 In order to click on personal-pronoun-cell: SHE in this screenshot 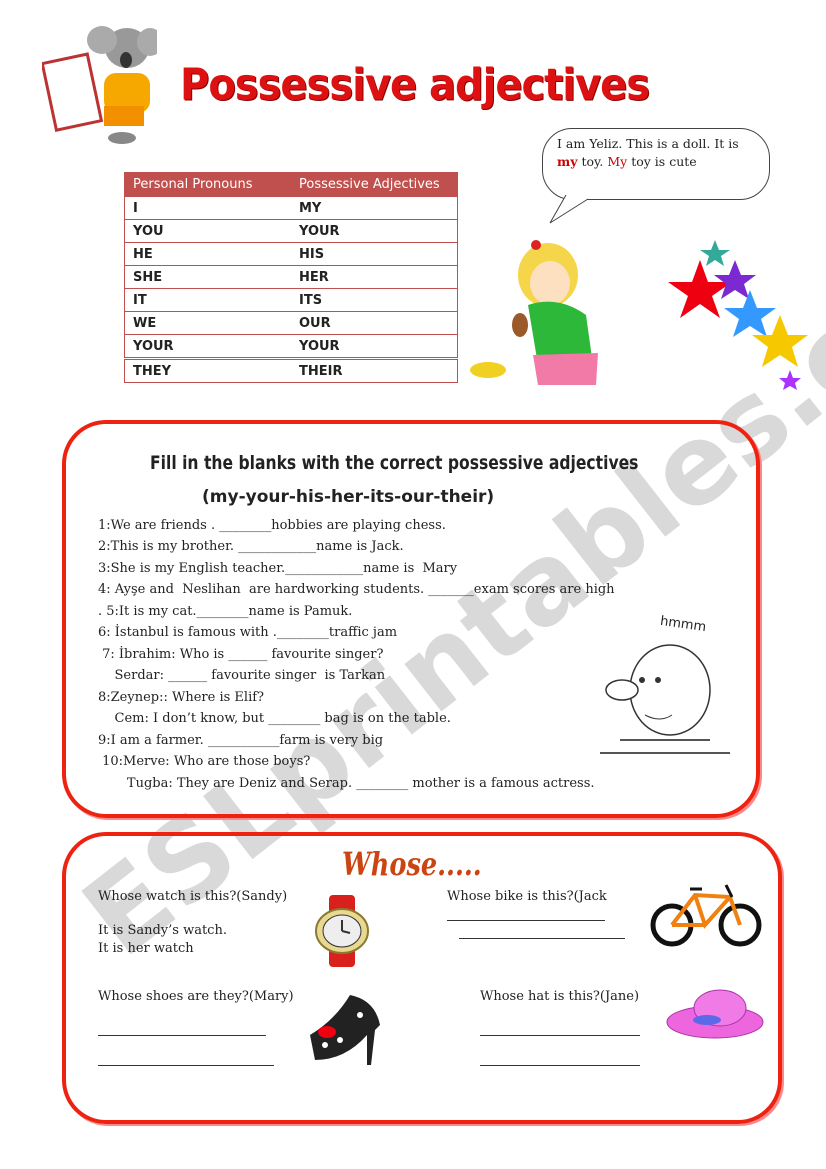, I will do `click(207, 277)`.